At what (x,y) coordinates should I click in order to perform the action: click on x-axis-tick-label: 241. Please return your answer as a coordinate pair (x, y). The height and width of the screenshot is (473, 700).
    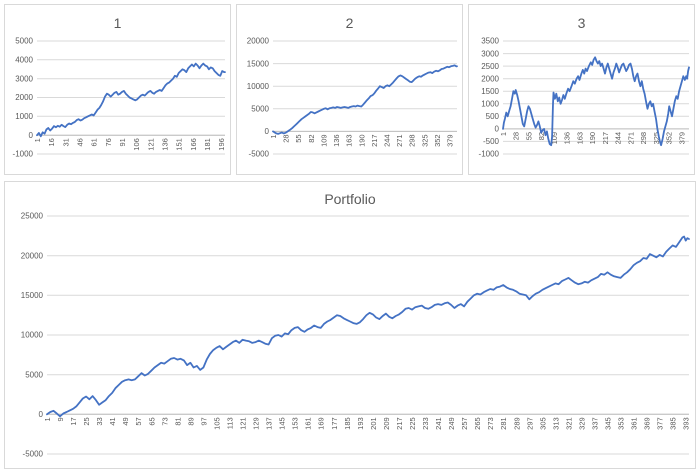
    Looking at the image, I should click on (438, 423).